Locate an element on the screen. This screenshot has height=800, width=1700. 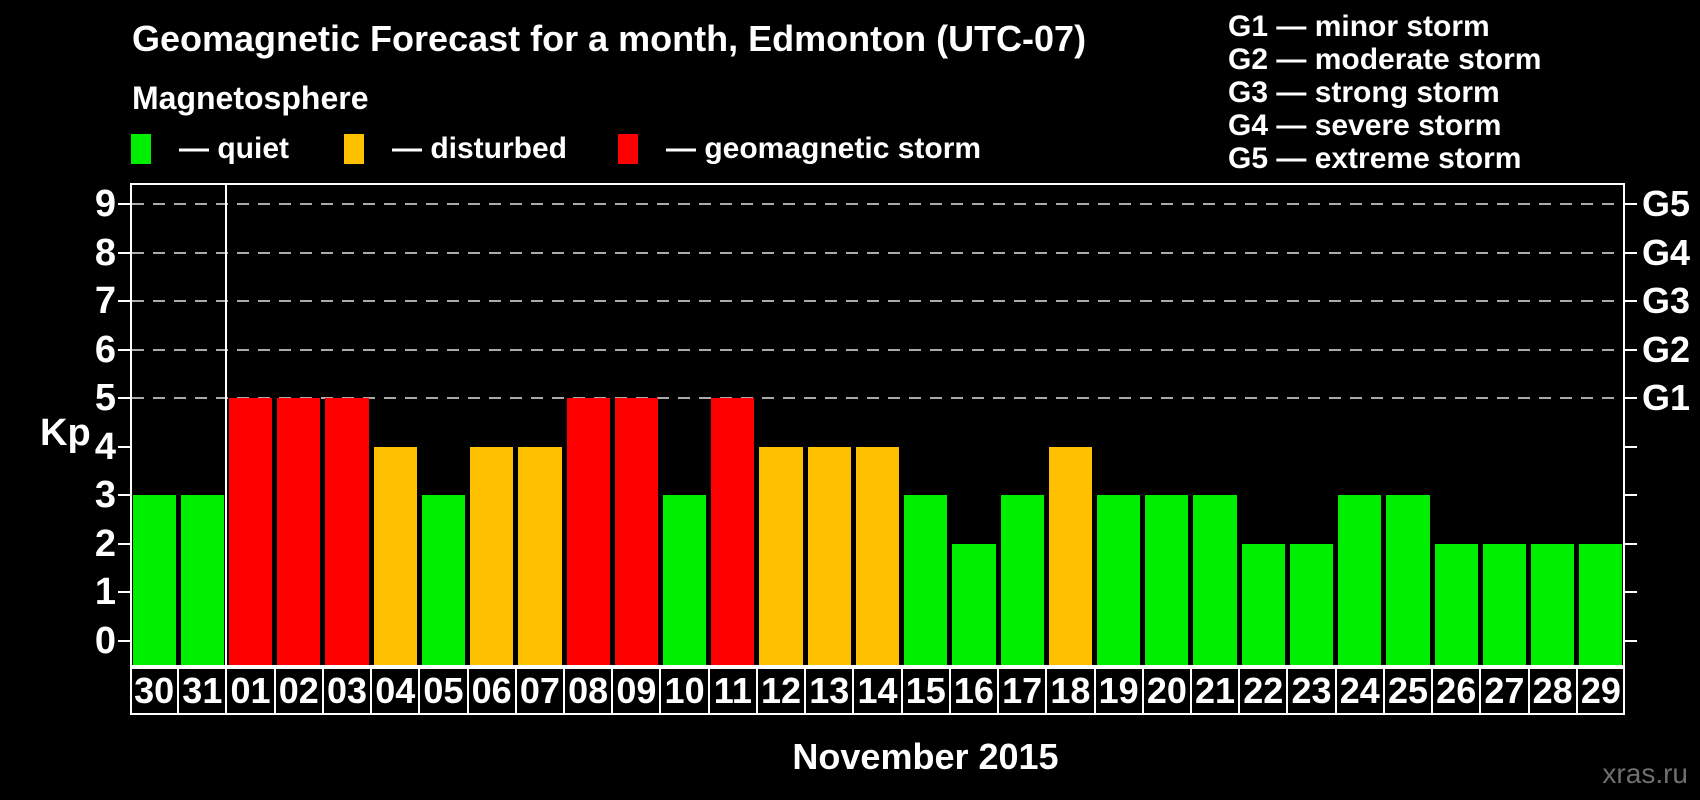
g-level-label: G4 is located at coordinates (1666, 252).